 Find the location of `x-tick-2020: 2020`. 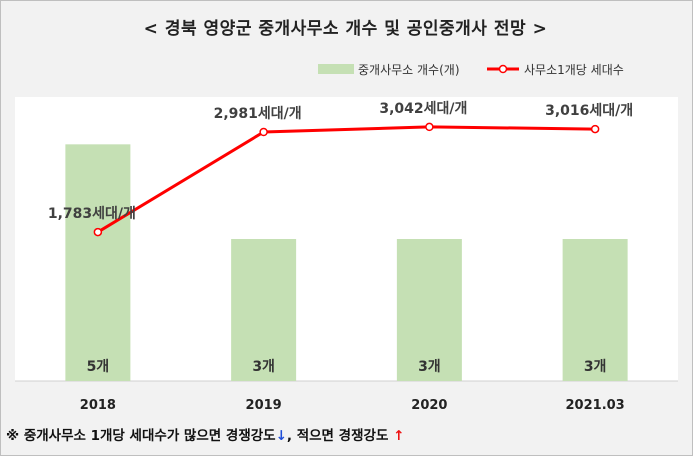

x-tick-2020: 2020 is located at coordinates (429, 405).